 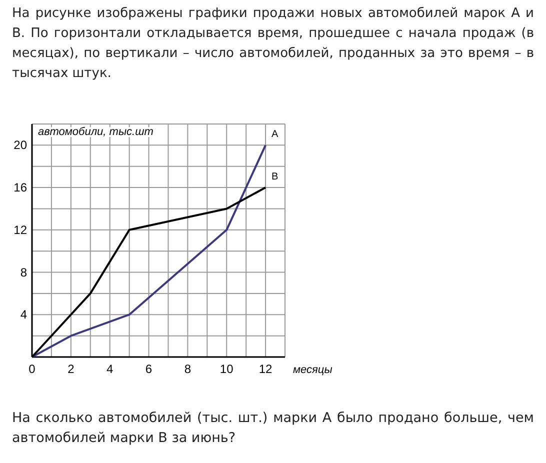 I want to click on y-tick-label: 16, so click(x=21, y=187).